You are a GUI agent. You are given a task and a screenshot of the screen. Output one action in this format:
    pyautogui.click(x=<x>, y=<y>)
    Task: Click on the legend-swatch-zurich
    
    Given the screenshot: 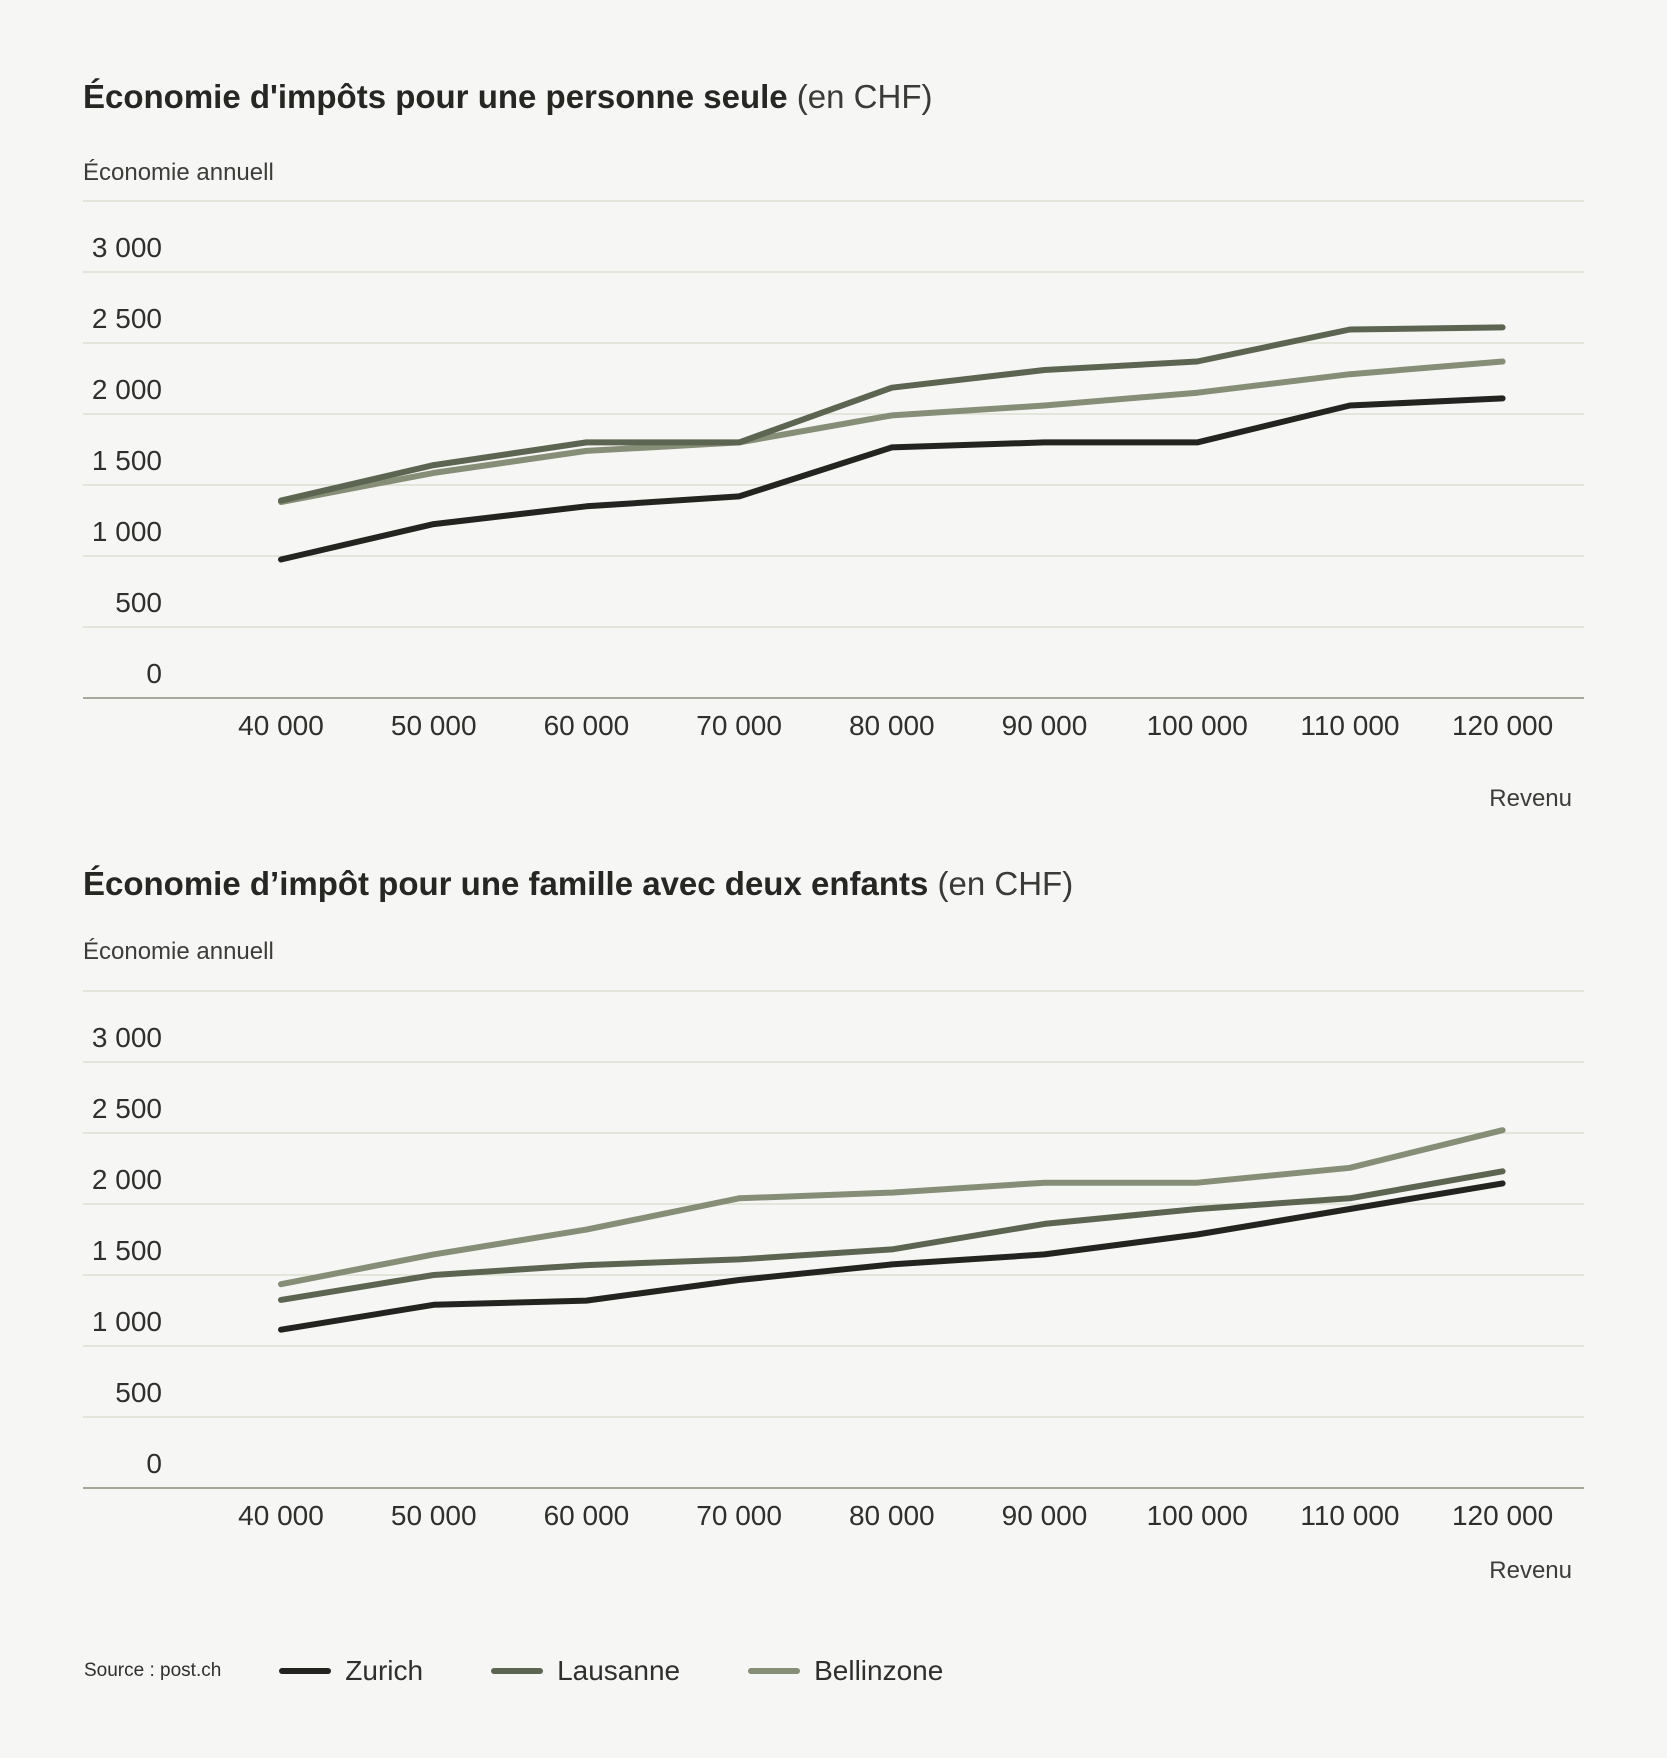 What is the action you would take?
    pyautogui.click(x=305, y=1671)
    